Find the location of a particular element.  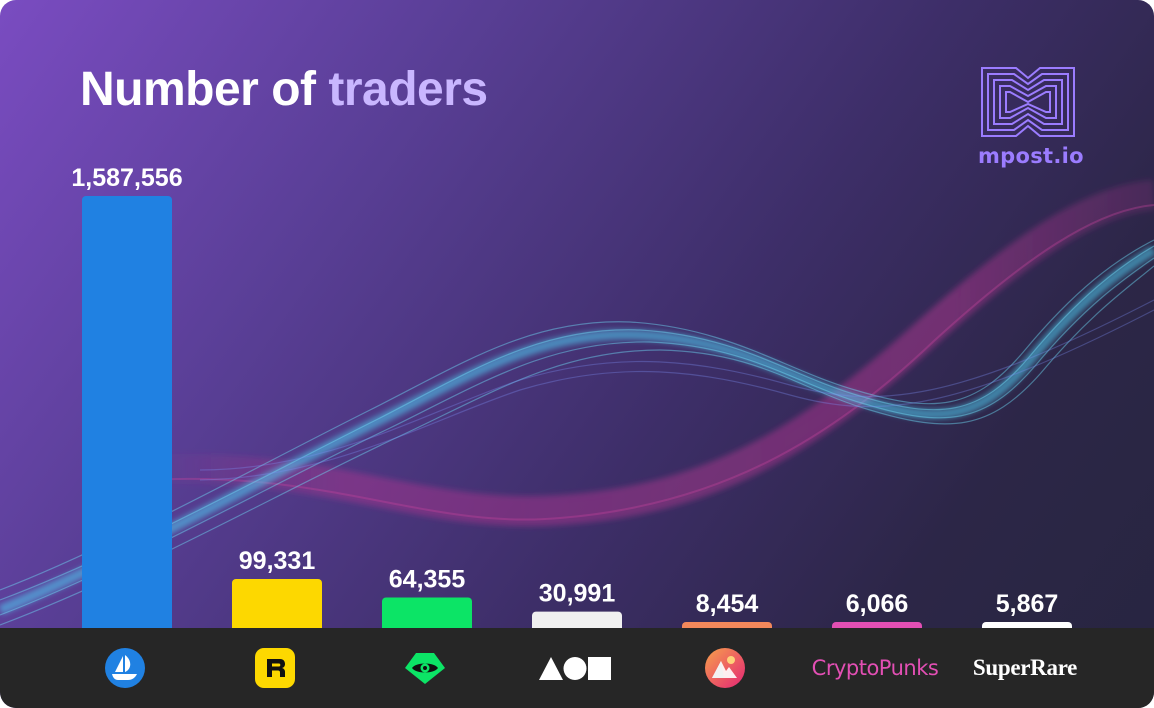

chart-title: Number of traders is located at coordinates (284, 89).